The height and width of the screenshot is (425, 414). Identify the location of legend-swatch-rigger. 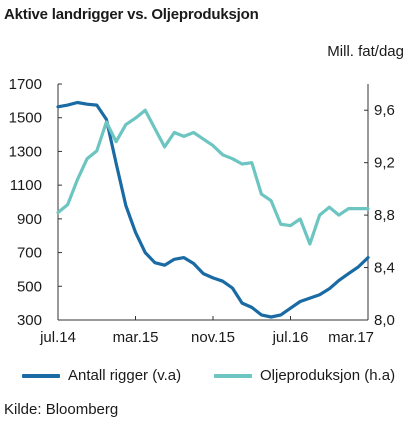
(41, 375).